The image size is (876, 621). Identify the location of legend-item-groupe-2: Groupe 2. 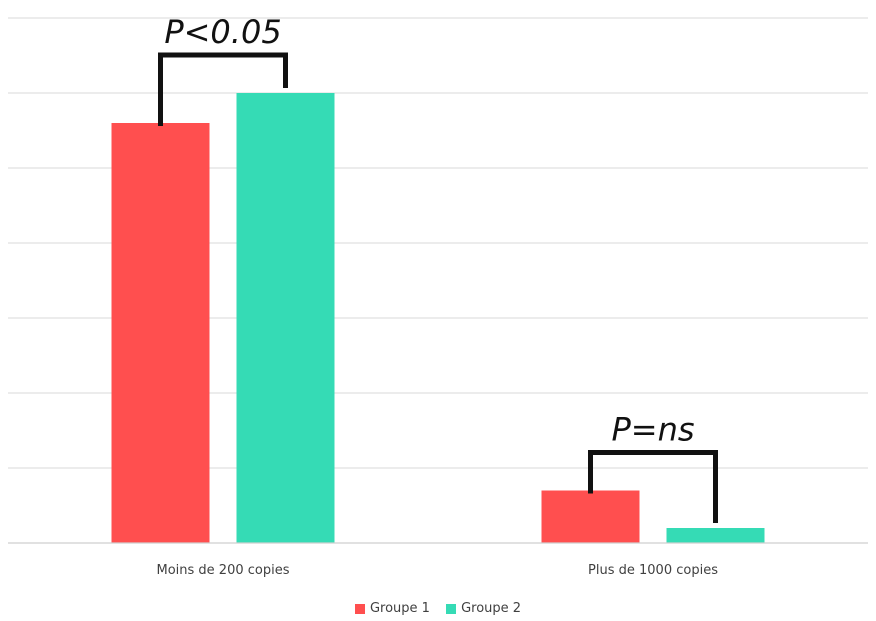
(483, 608).